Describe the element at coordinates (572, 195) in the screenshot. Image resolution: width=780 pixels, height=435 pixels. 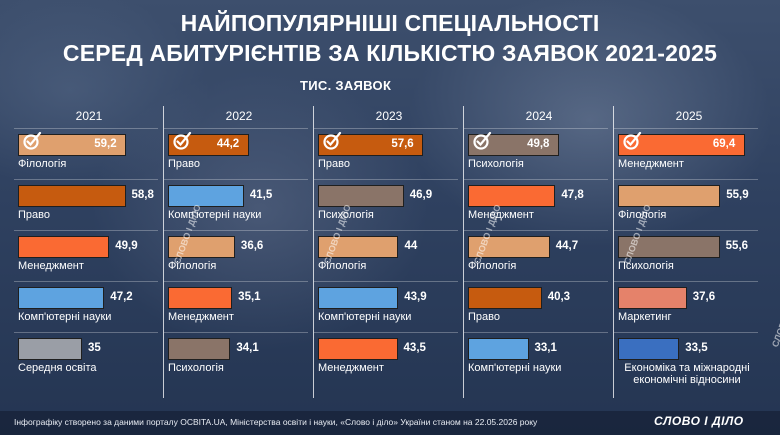
I see `value-label: 47,8` at that location.